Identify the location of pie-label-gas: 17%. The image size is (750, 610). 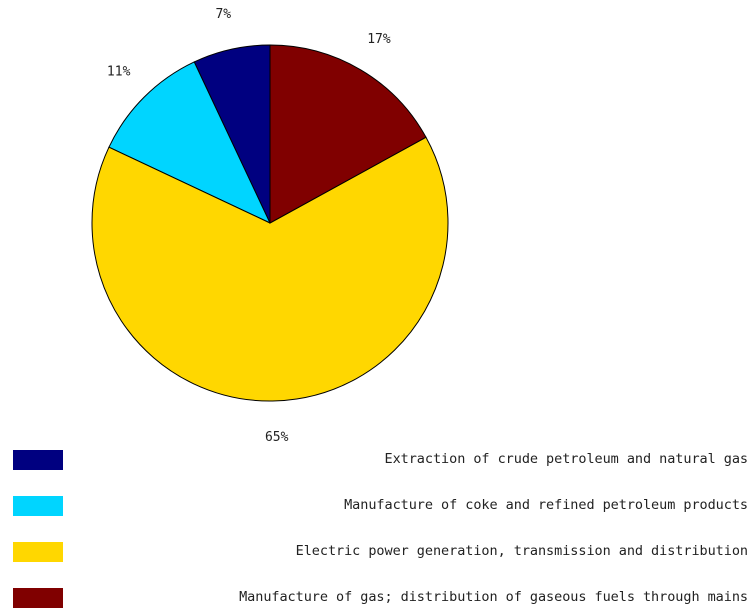
(379, 39).